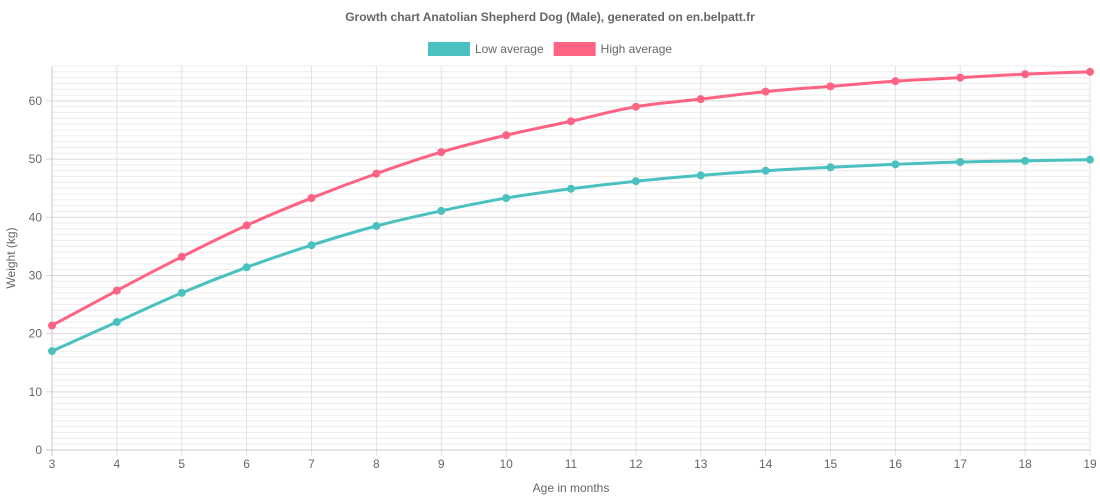 The width and height of the screenshot is (1100, 500). I want to click on y-tick-labels: 0 10 20 30 40 50 60, so click(36, 275).